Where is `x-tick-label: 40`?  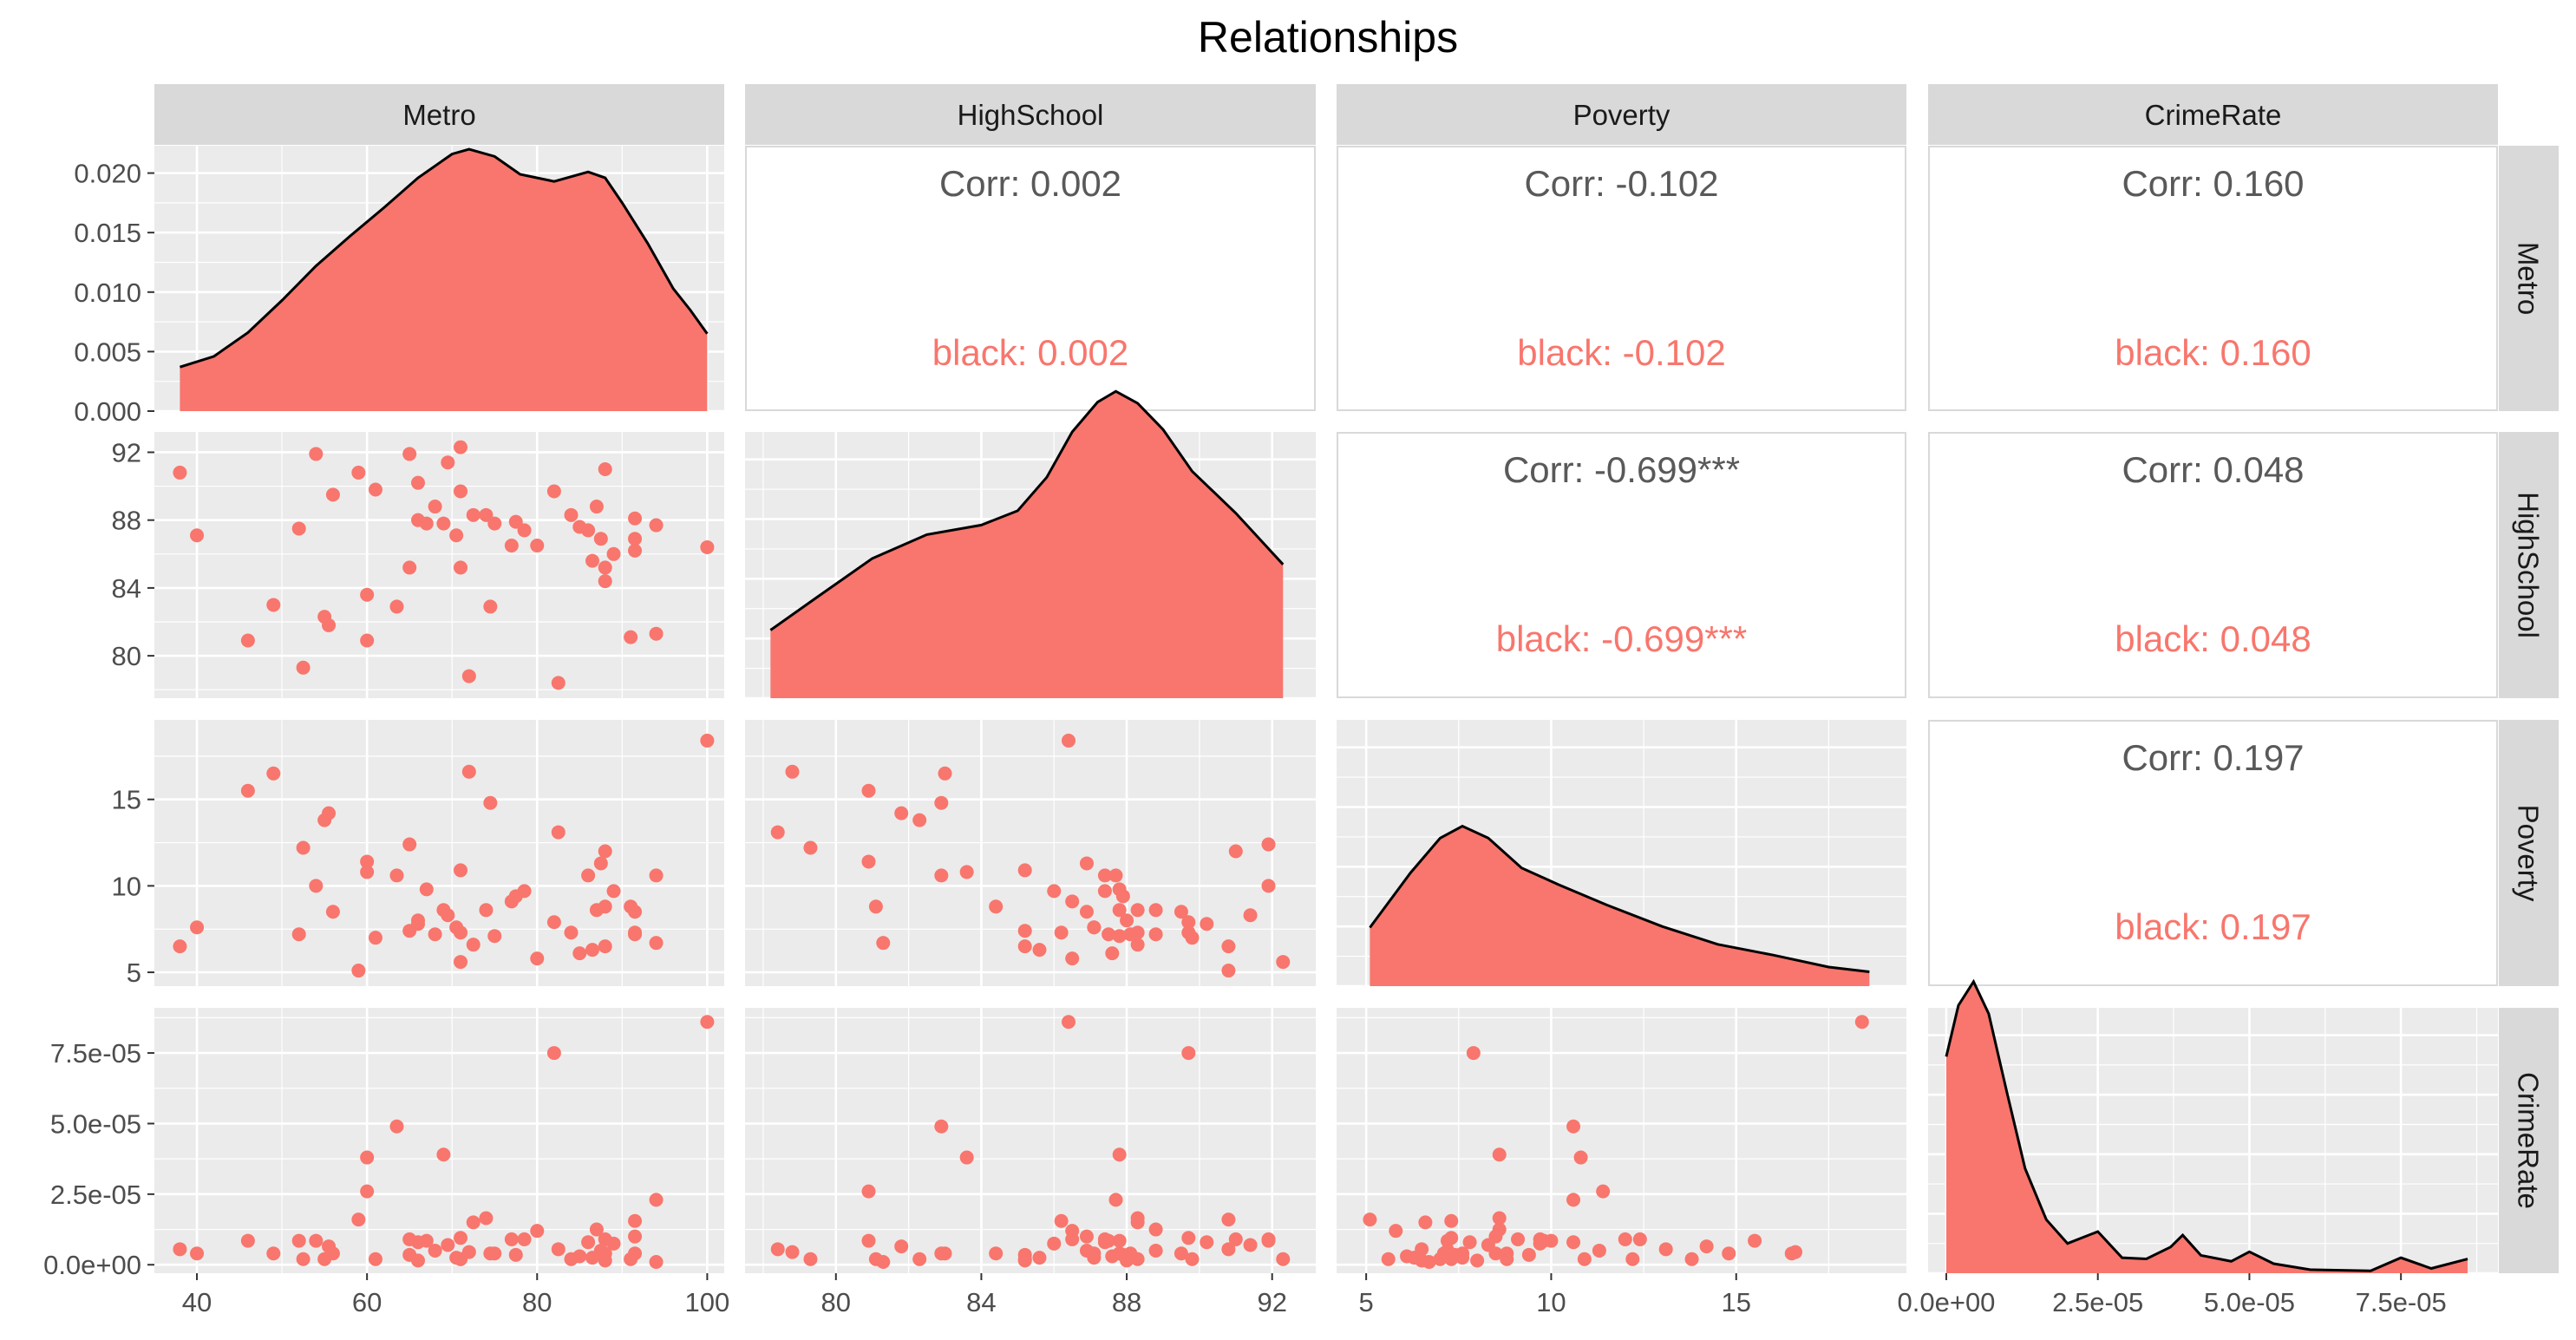
x-tick-label: 40 is located at coordinates (197, 1302).